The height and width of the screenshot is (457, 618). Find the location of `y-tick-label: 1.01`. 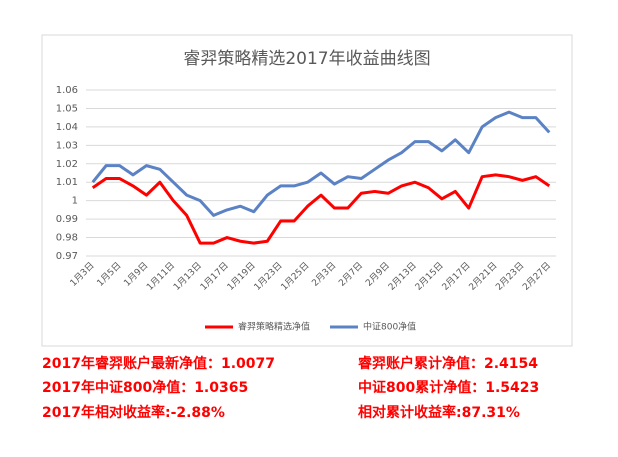

y-tick-label: 1.01 is located at coordinates (67, 182).